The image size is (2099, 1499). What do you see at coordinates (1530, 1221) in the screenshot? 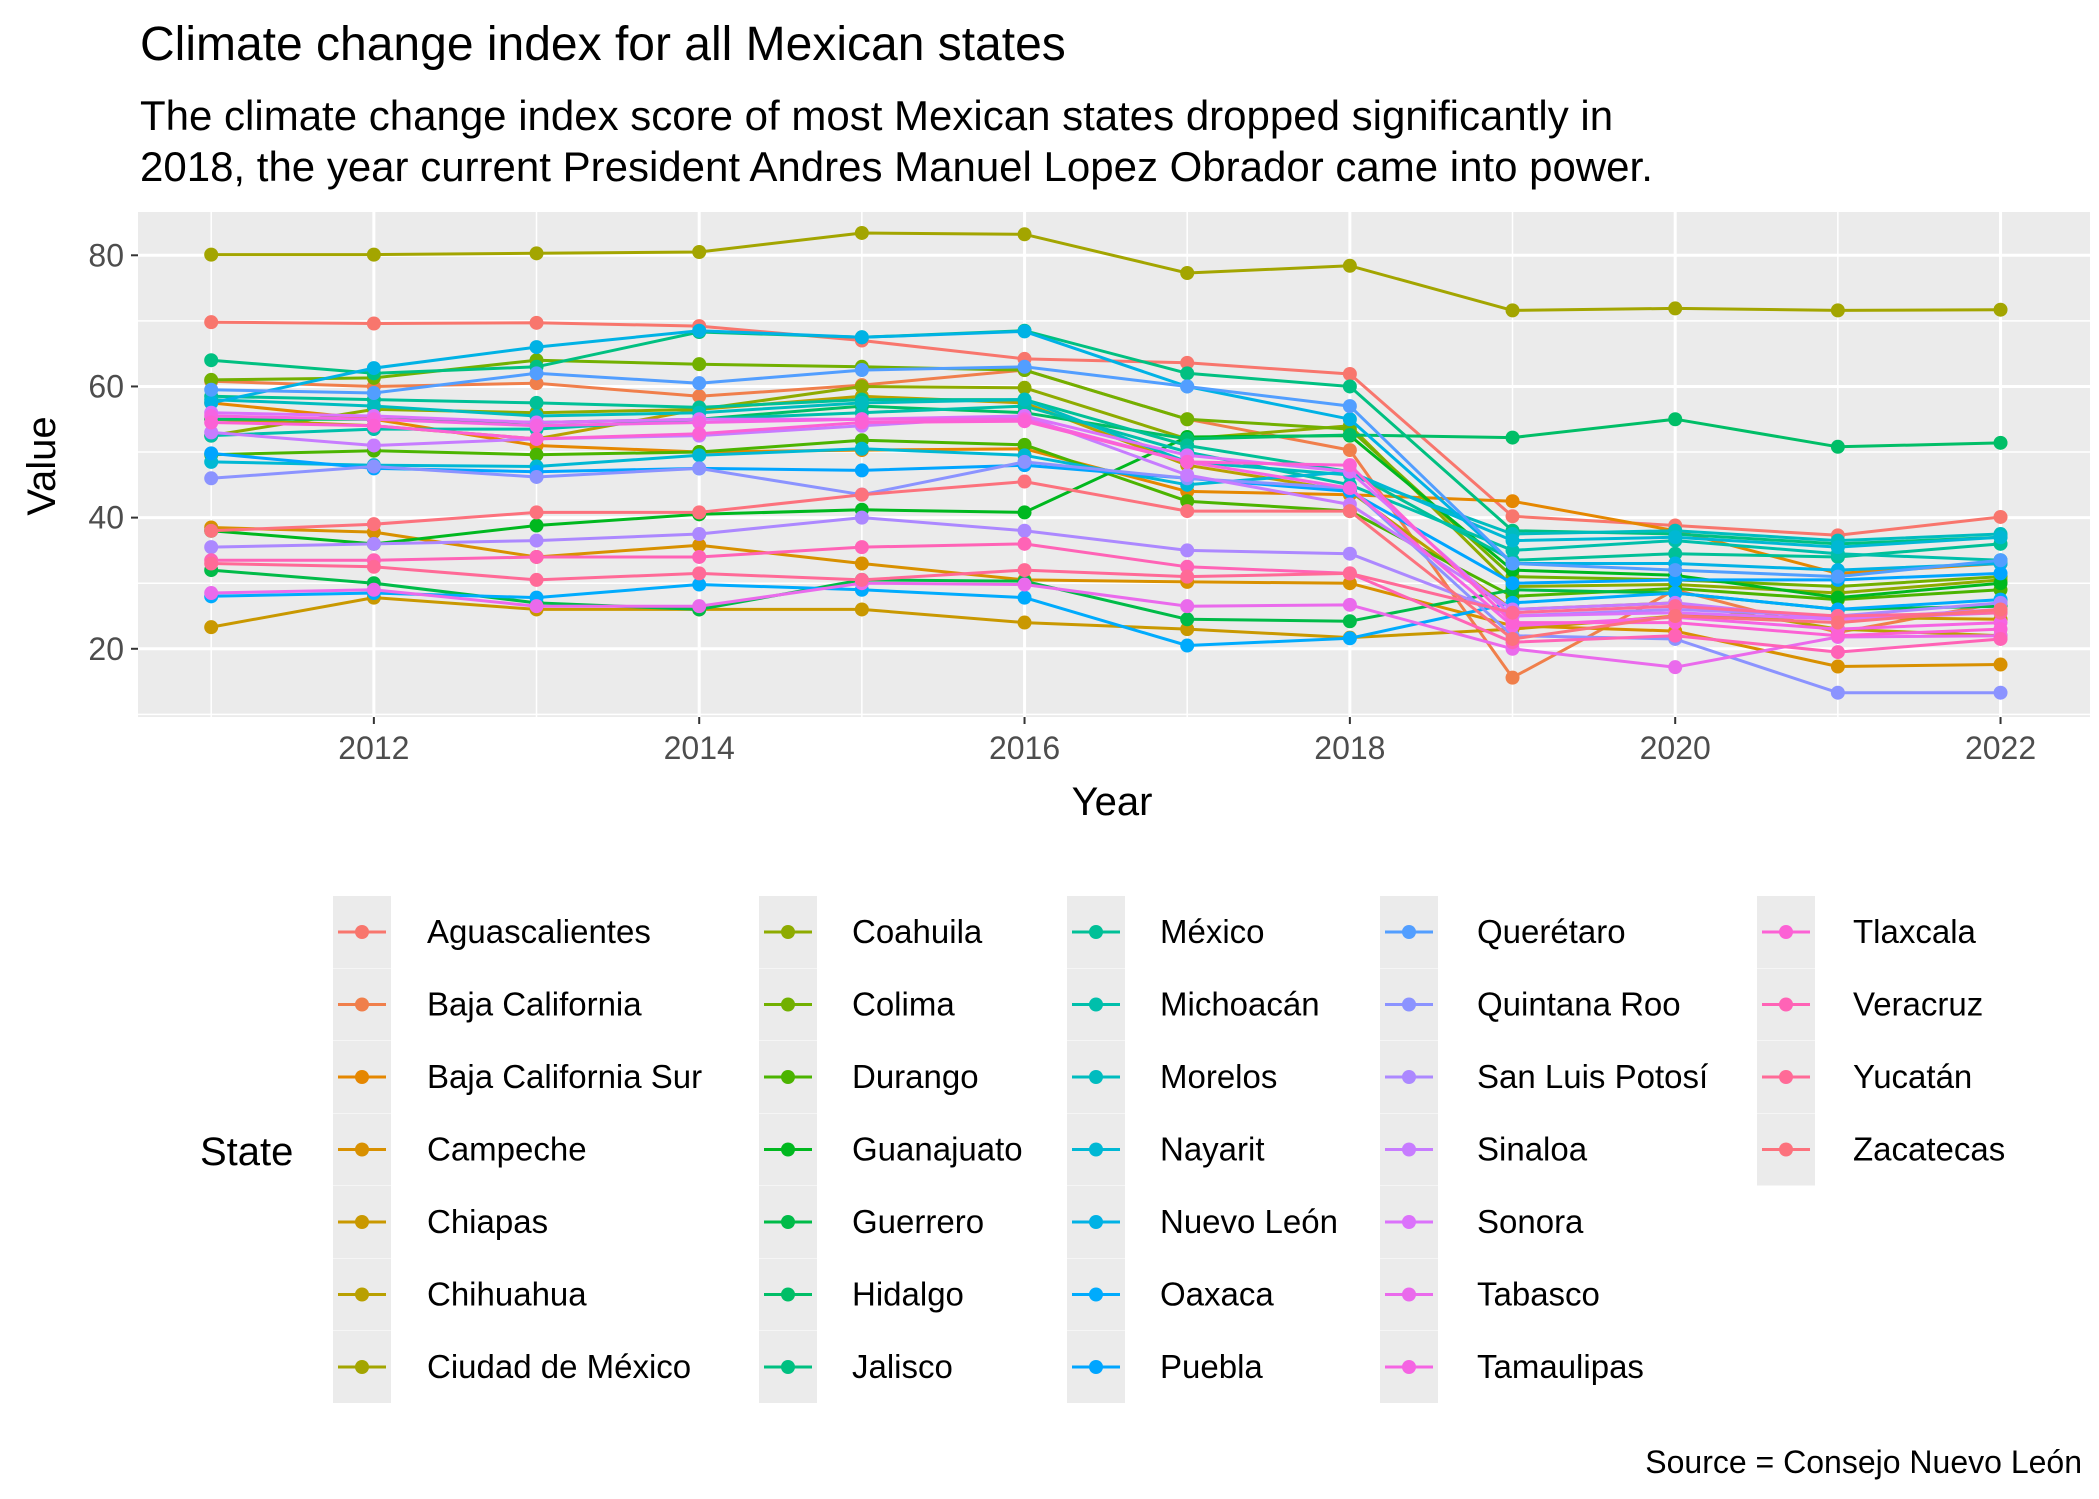
I see `legend-label: Sonora` at bounding box center [1530, 1221].